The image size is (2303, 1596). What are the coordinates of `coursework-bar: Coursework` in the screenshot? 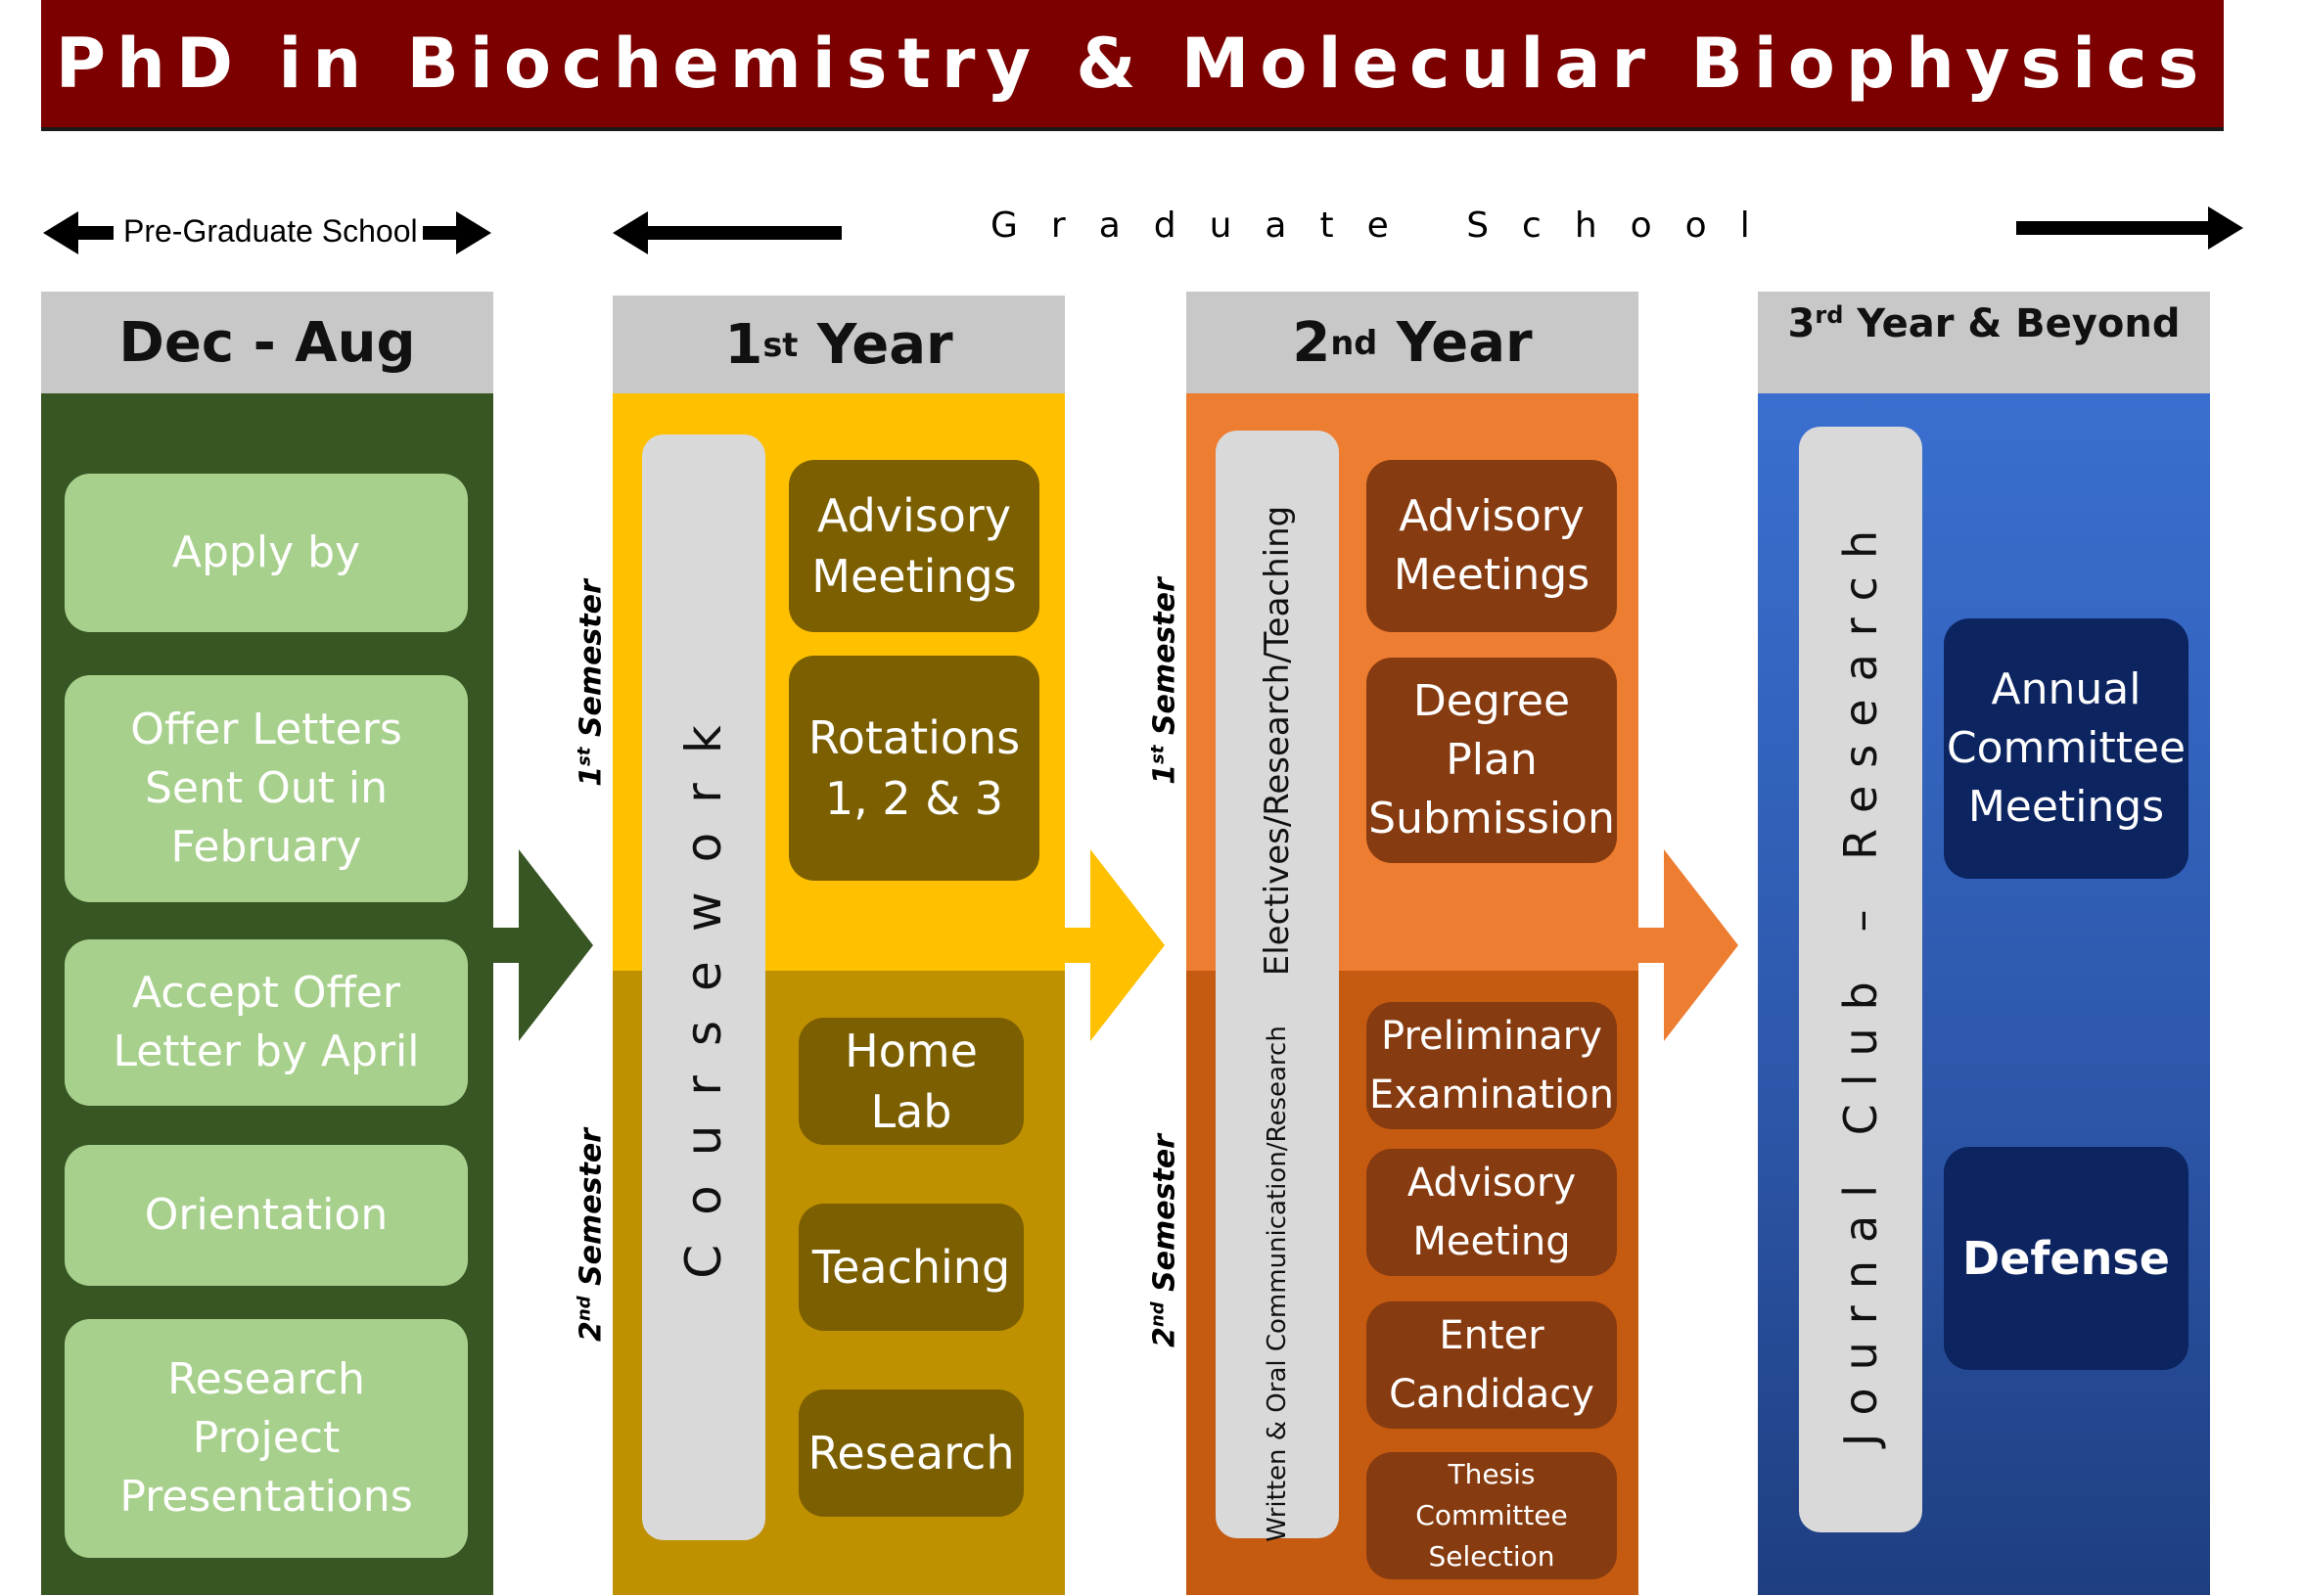 It's located at (704, 987).